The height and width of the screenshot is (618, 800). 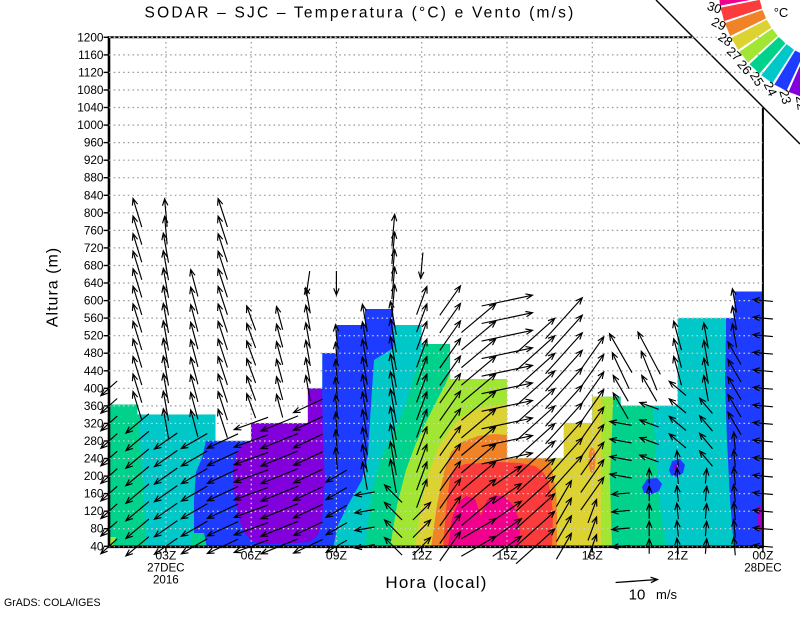 I want to click on svg-text: 40, so click(x=97, y=546).